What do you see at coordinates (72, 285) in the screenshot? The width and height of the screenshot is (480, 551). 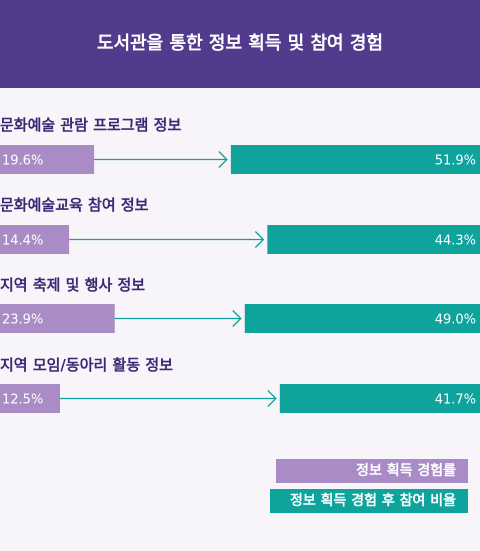 I see `category-label: 지역 축제 및 행사 정보` at bounding box center [72, 285].